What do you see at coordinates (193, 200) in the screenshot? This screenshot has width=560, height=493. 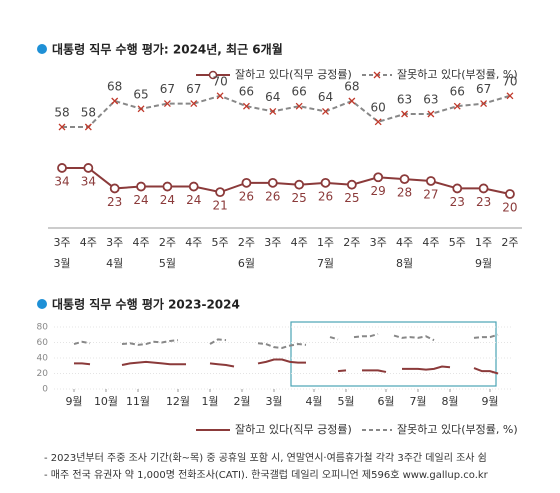 I see `value-label: 24` at bounding box center [193, 200].